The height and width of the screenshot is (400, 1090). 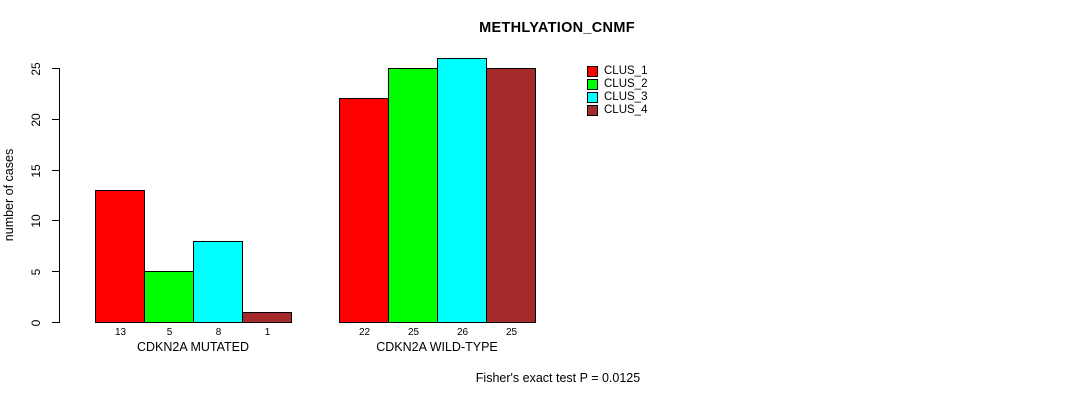 I want to click on x-category-label: CDKN2A WILD-TYPE, so click(x=437, y=347).